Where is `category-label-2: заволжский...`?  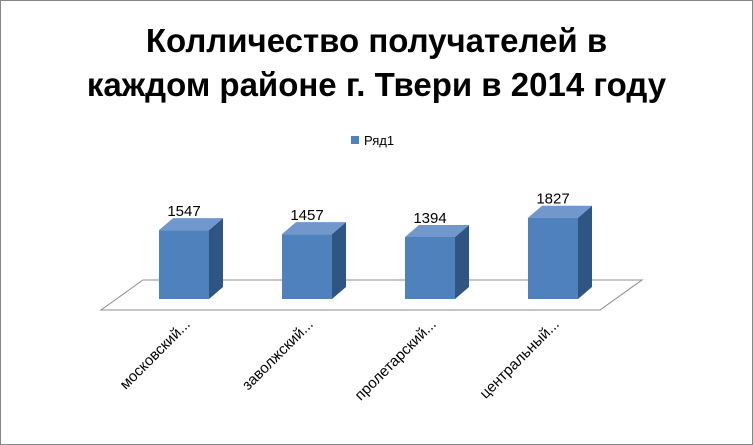 category-label-2: заволжский... is located at coordinates (278, 355).